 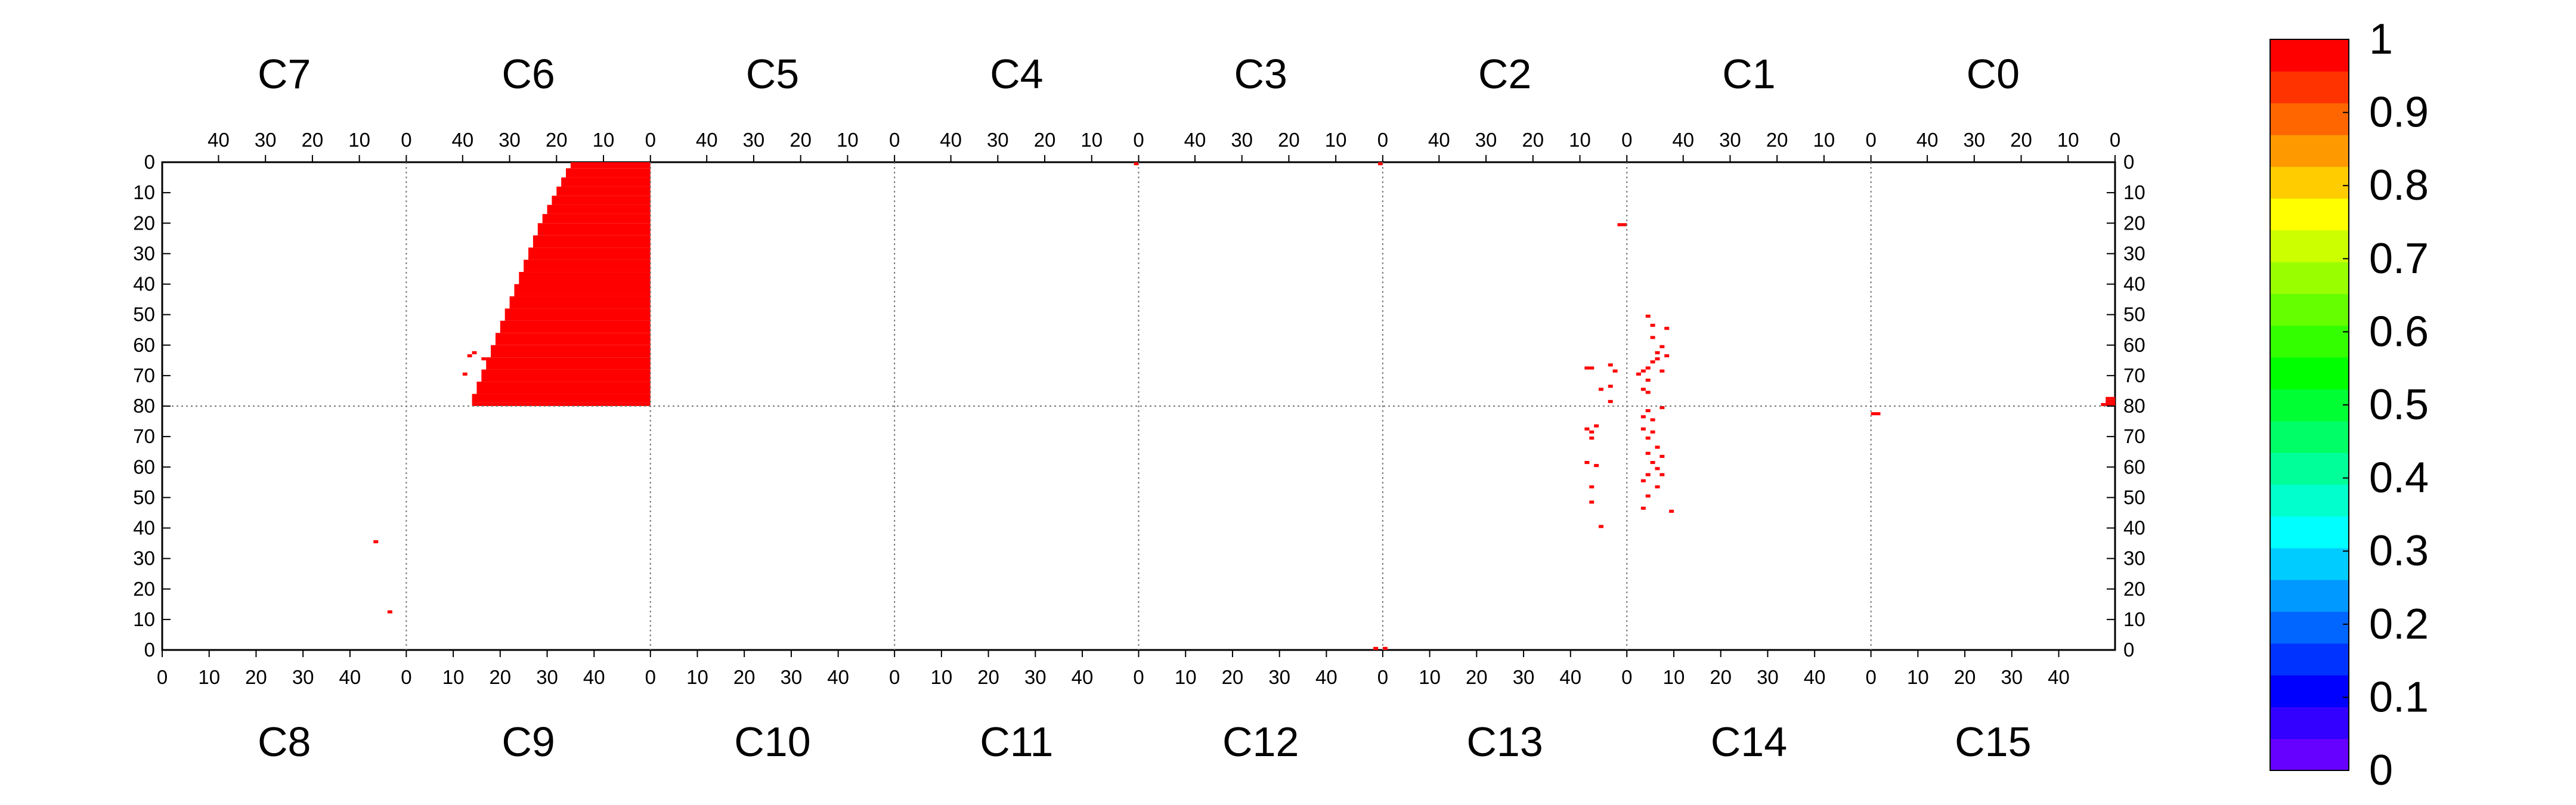 I want to click on top-chip-label: C6, so click(x=528, y=74).